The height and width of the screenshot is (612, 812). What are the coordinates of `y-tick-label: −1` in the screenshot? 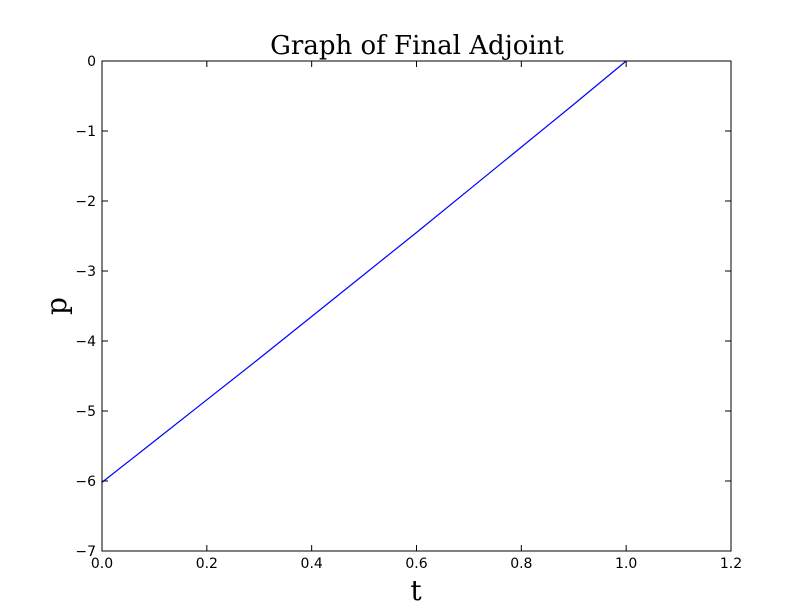 It's located at (85, 132).